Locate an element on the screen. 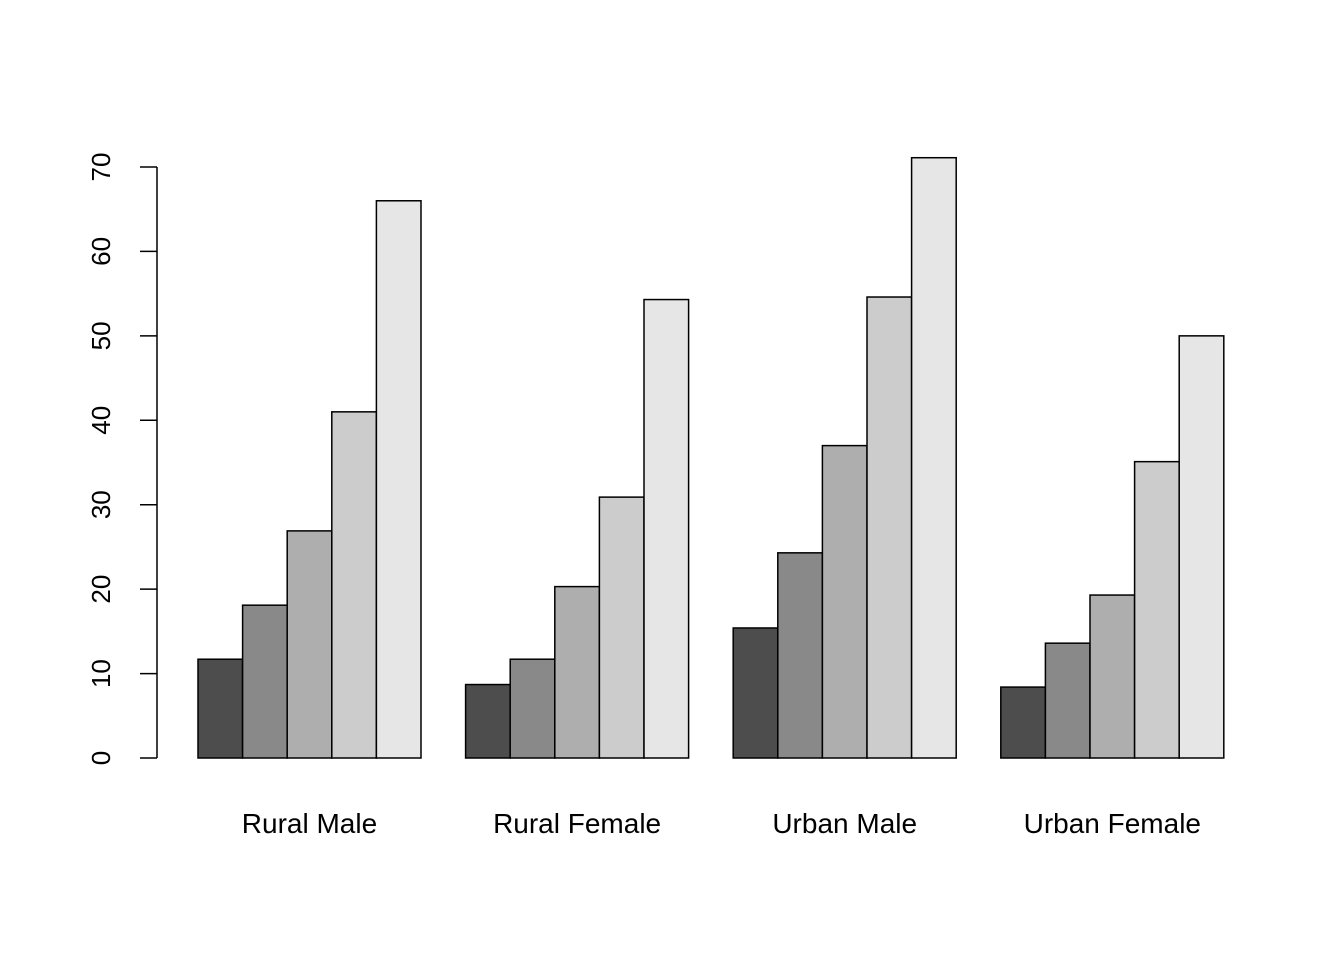 The image size is (1344, 960). y-tick-label: 70 is located at coordinates (101, 167).